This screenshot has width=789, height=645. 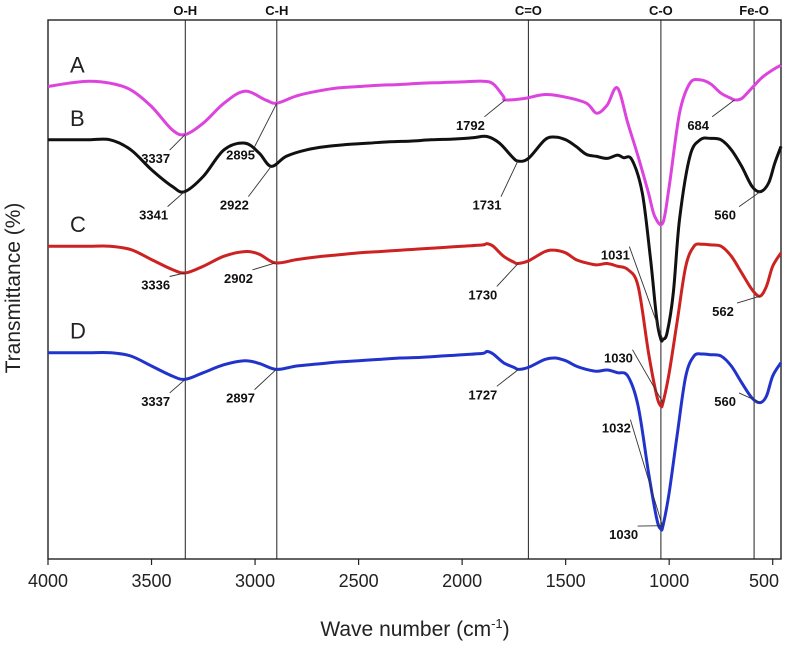 I want to click on x-tick-label-5: 1500, so click(x=566, y=581).